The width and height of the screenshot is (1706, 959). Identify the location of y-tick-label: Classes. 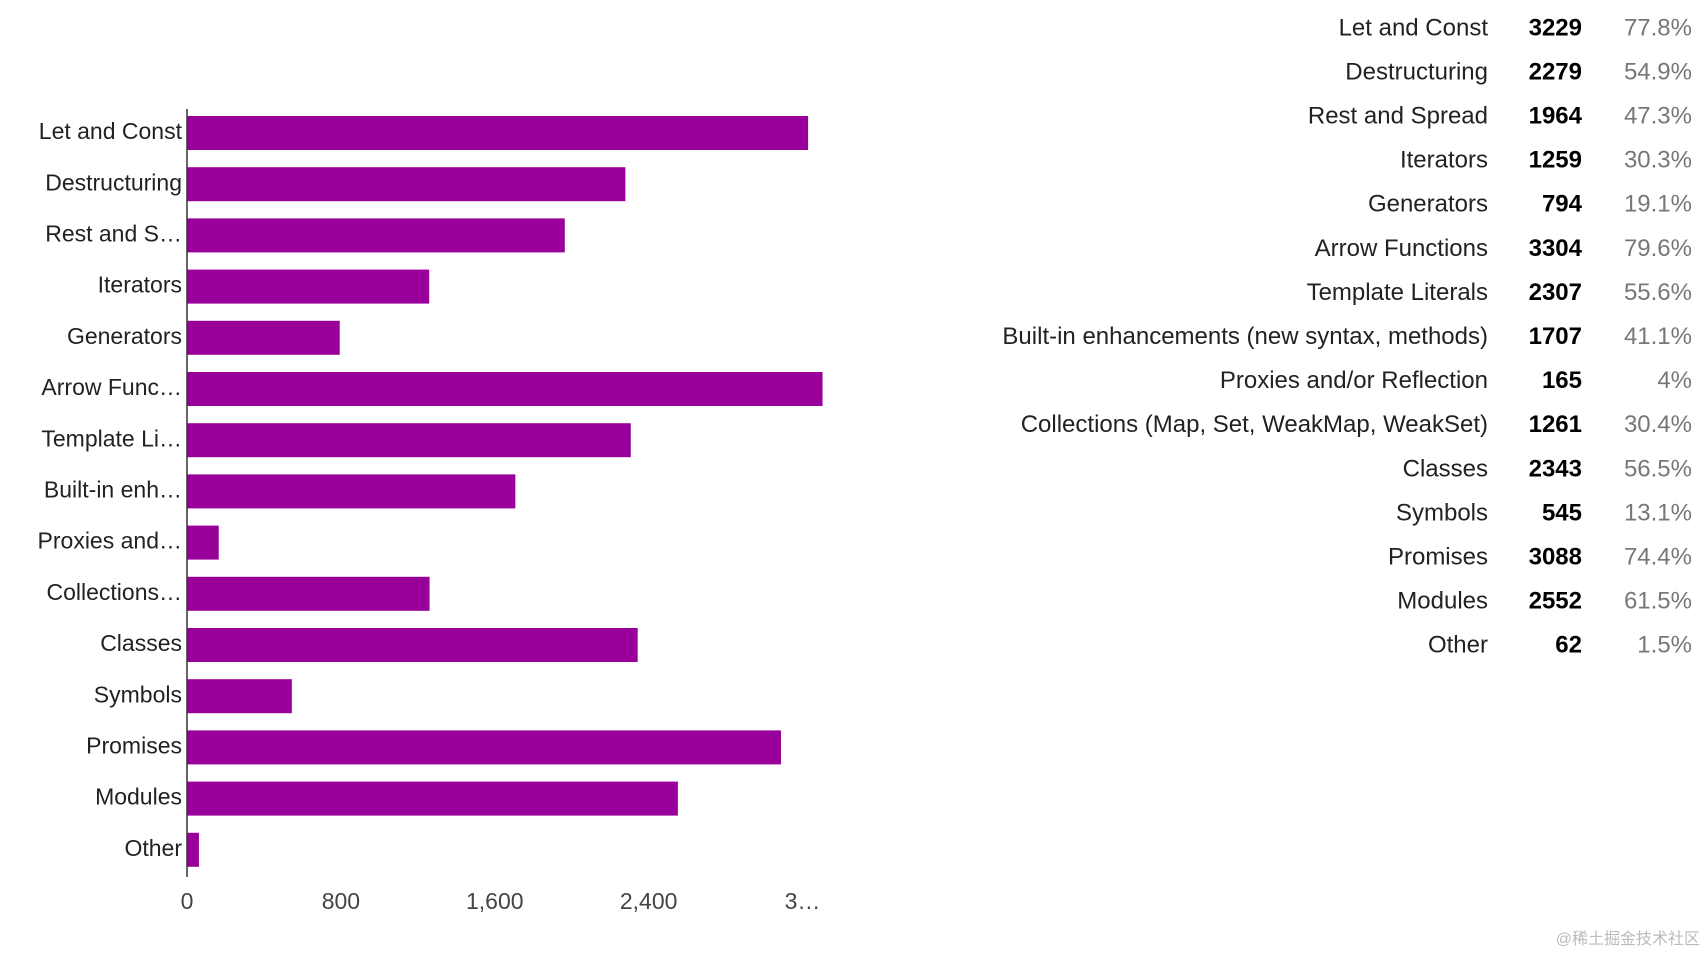
(141, 643).